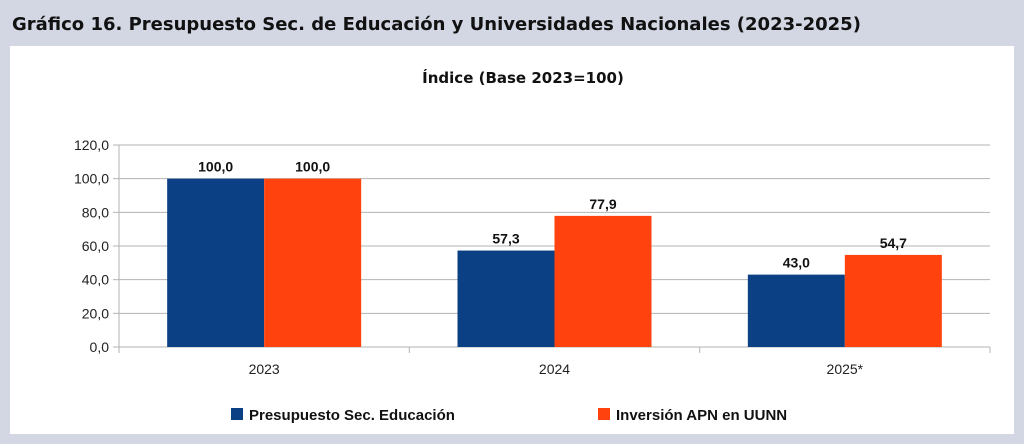 The width and height of the screenshot is (1024, 444). I want to click on y-axis-ticks: 0,0 20,0 40,0 60,0 80,0 100,0 120,0, so click(91, 246).